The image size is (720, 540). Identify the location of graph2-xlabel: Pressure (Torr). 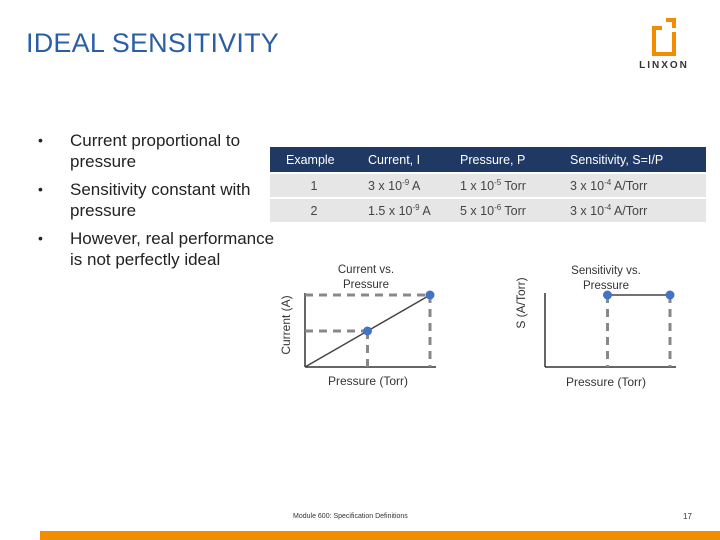
(606, 382).